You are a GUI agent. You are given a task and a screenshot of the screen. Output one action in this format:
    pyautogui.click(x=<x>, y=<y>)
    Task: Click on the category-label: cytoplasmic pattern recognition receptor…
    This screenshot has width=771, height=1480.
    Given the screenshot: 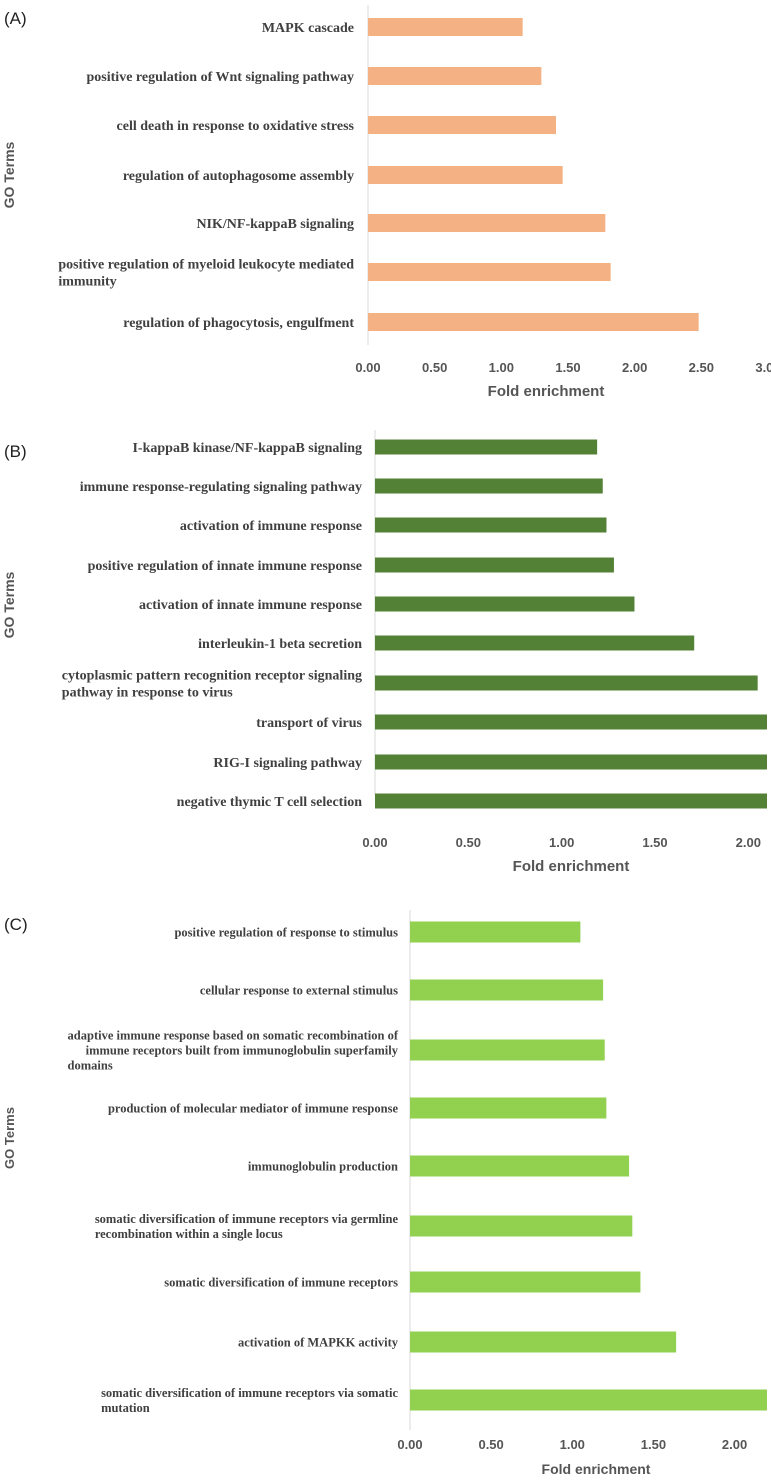 What is the action you would take?
    pyautogui.click(x=212, y=684)
    